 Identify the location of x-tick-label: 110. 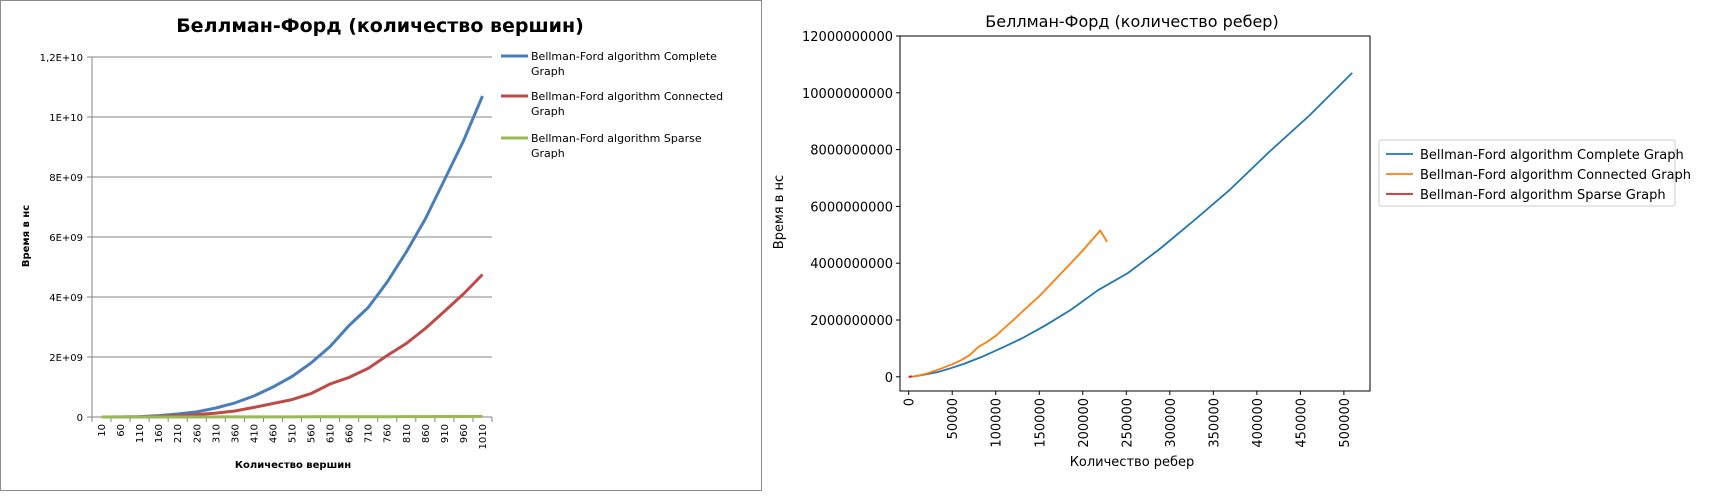
(140, 433).